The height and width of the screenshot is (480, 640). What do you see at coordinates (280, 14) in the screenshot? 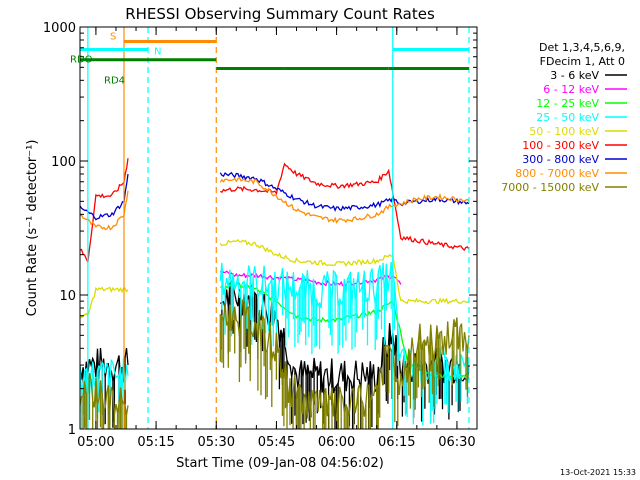
I see `chart-title: RHESSI Observing Summary Count Rates` at bounding box center [280, 14].